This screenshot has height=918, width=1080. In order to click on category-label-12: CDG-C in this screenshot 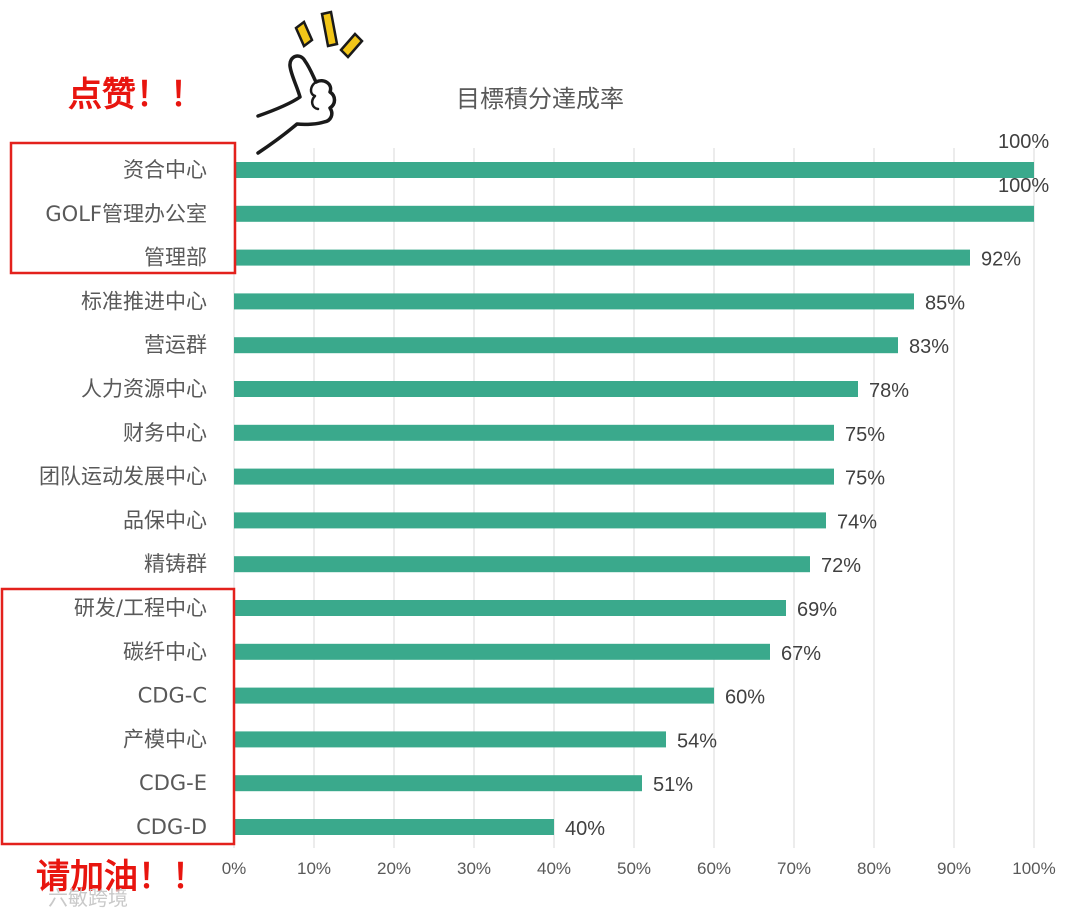, I will do `click(172, 696)`.